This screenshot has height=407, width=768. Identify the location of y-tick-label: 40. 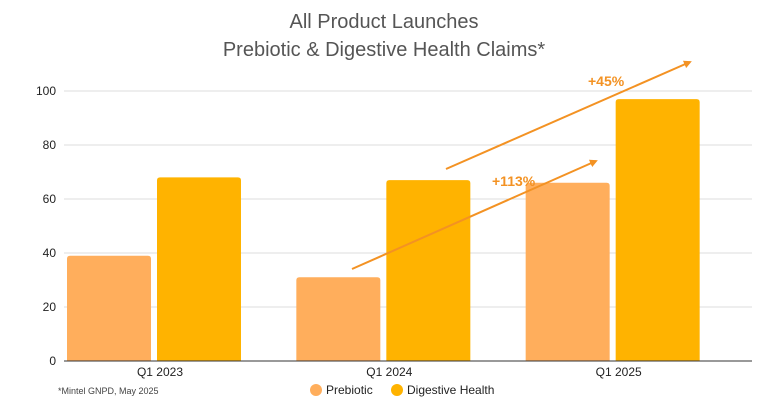
(50, 253).